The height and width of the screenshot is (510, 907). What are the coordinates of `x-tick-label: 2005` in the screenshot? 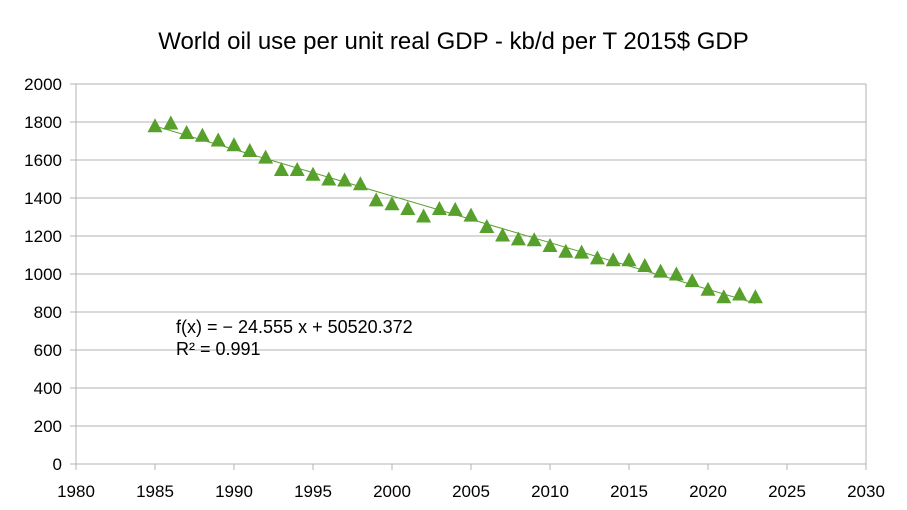 It's located at (471, 491).